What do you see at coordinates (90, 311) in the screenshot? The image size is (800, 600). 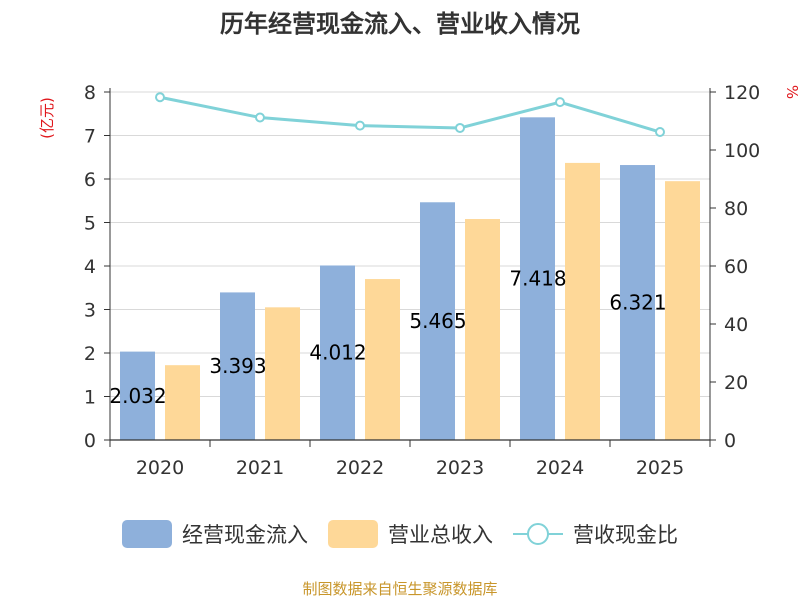 I see `y-left-tick-label: 3` at bounding box center [90, 311].